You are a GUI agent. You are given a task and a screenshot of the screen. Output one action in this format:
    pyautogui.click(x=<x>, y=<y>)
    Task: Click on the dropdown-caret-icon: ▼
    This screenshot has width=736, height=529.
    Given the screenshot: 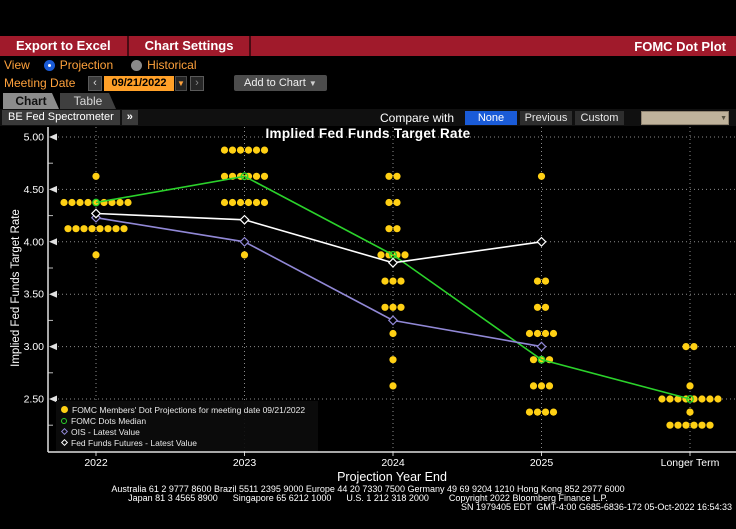 What is the action you would take?
    pyautogui.click(x=723, y=118)
    